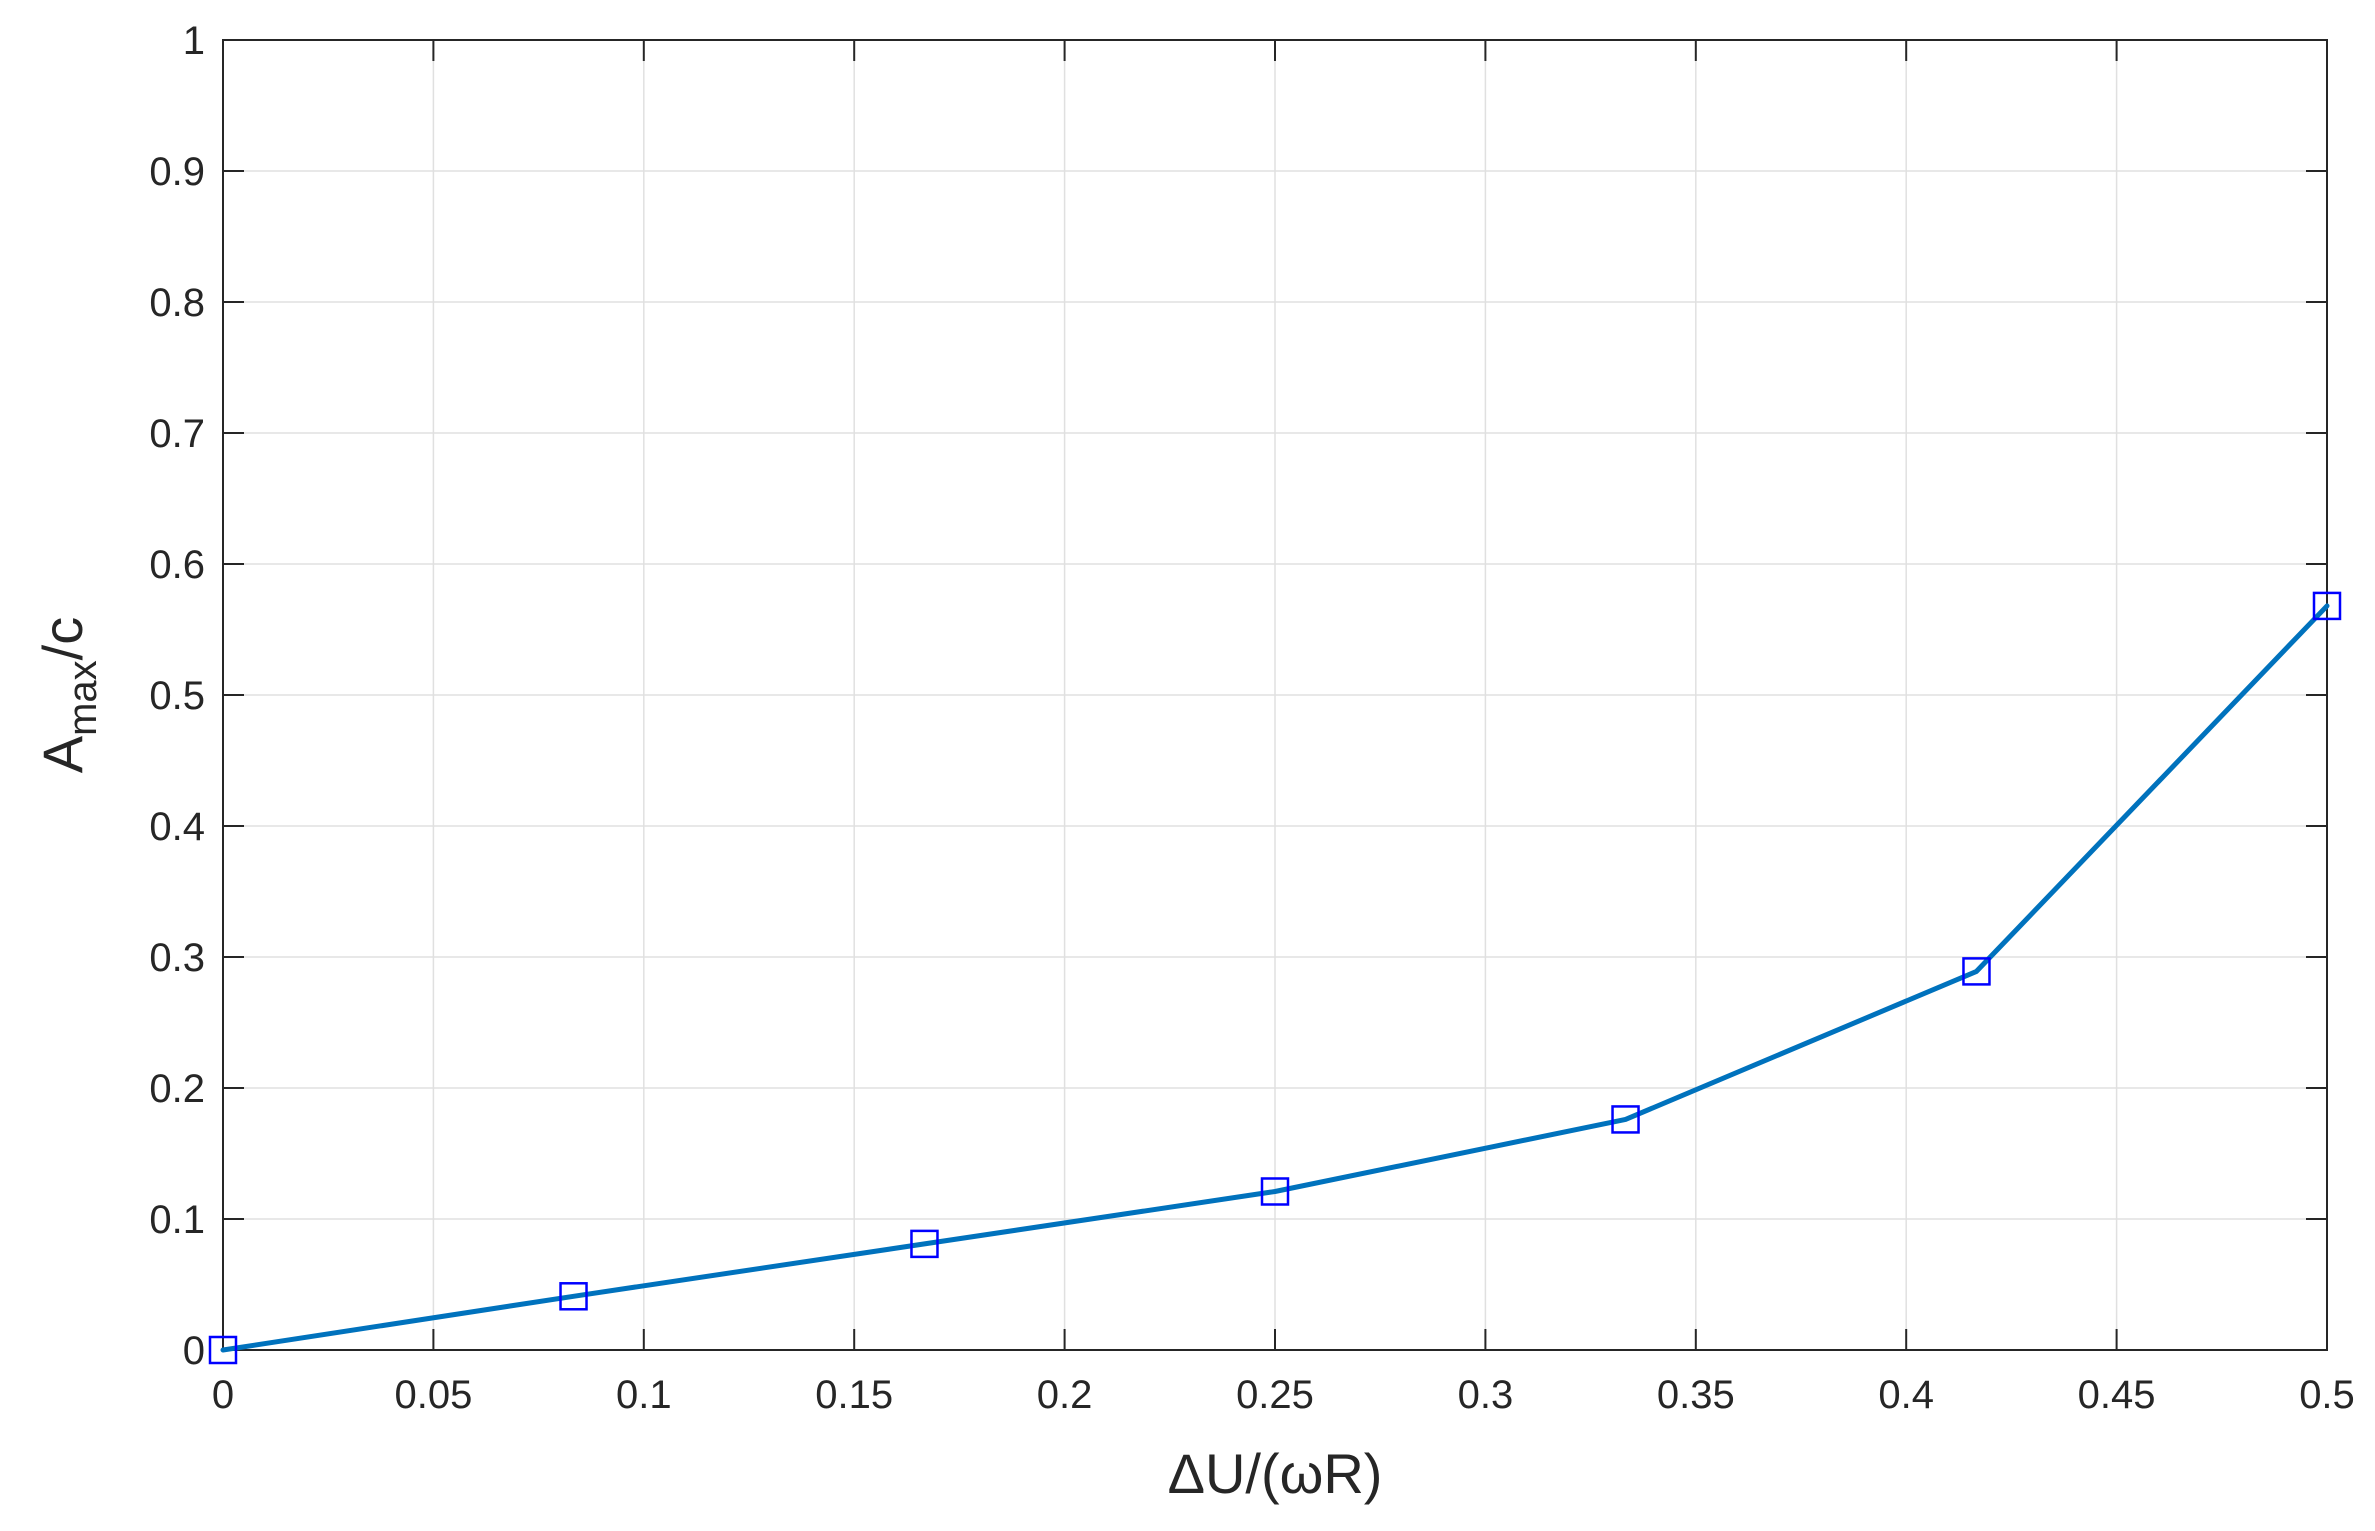 The image size is (2375, 1531). What do you see at coordinates (854, 1395) in the screenshot?
I see `x-tick-label: 0.15` at bounding box center [854, 1395].